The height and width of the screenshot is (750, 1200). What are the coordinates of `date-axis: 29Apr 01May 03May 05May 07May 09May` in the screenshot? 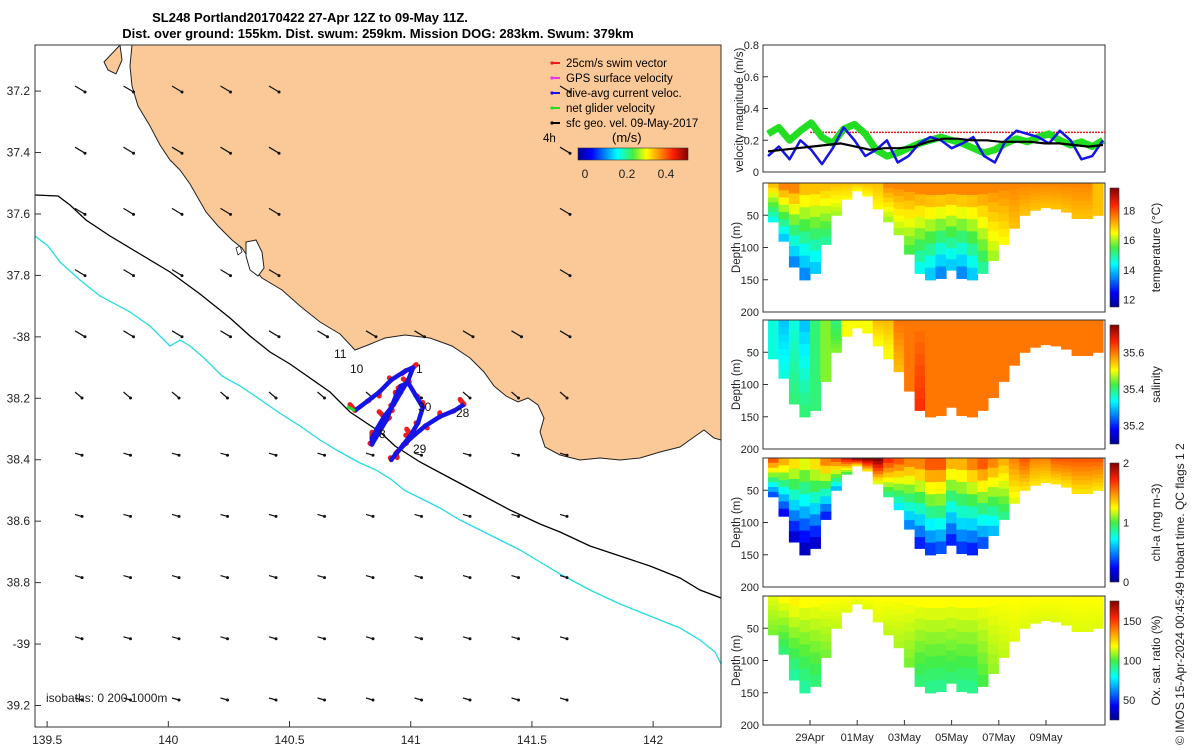 It's located at (929, 732).